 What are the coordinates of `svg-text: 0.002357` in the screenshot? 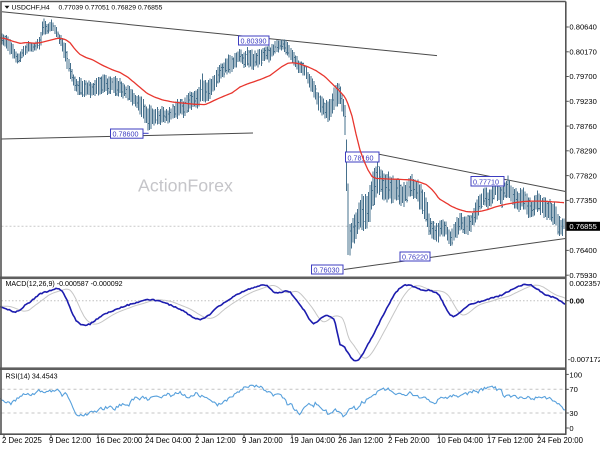 It's located at (584, 283).